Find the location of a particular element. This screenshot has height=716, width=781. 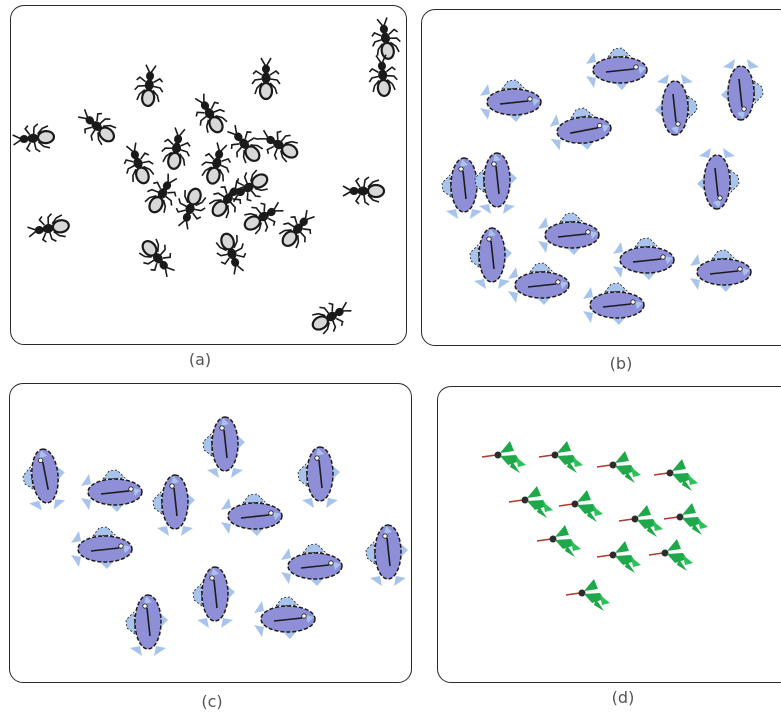

caption-a: (a) is located at coordinates (200, 359).